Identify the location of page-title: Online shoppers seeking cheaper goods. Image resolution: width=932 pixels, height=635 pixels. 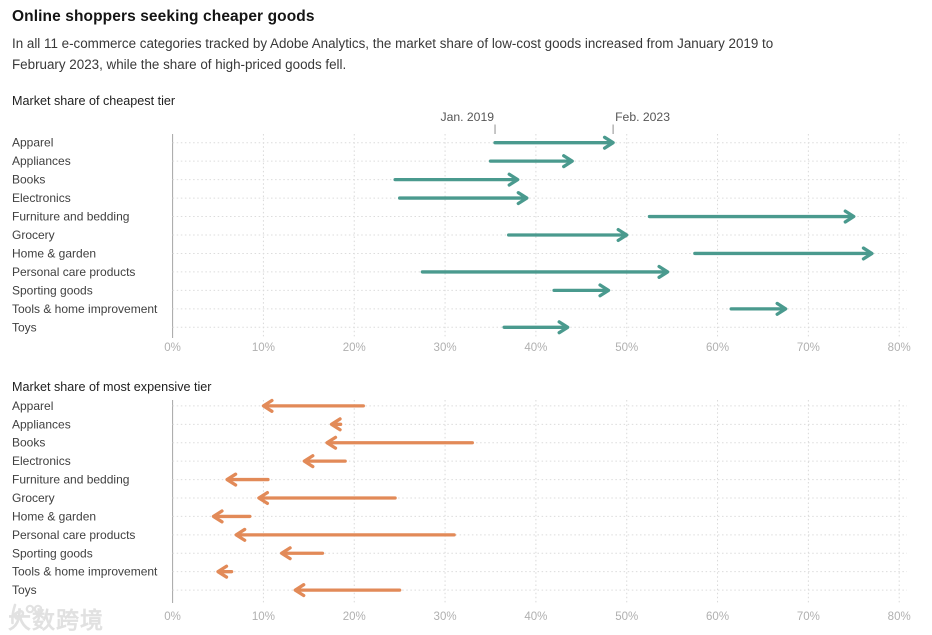
(163, 16).